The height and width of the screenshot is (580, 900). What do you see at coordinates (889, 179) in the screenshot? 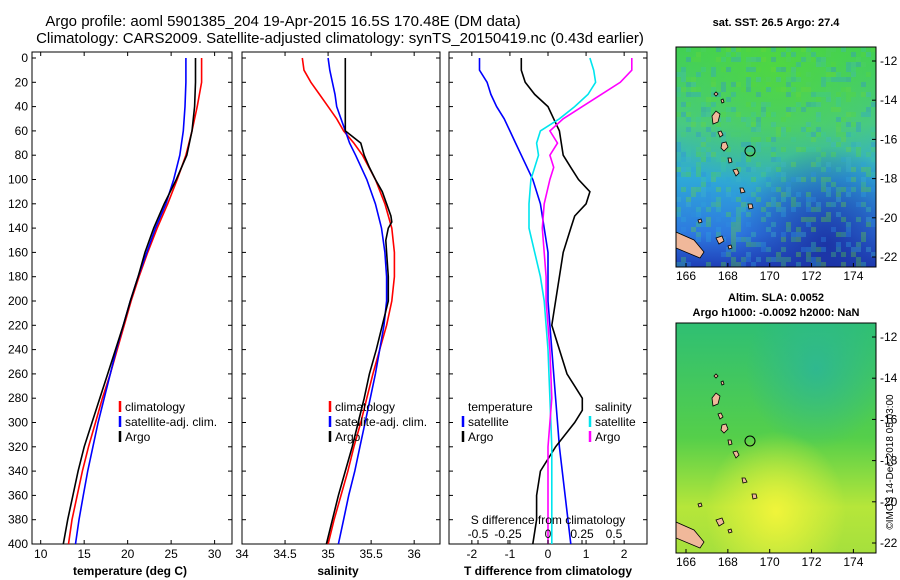
I see `sst-lat-label: -18` at bounding box center [889, 179].